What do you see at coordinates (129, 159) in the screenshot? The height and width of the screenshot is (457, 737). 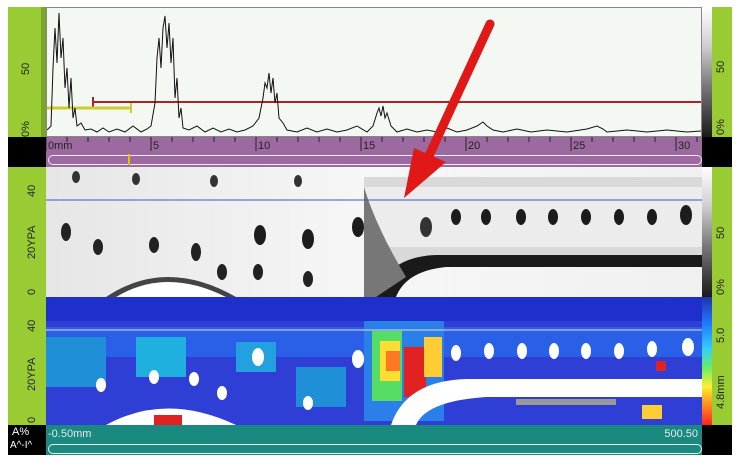 I see `ruler-cursor-marker` at bounding box center [129, 159].